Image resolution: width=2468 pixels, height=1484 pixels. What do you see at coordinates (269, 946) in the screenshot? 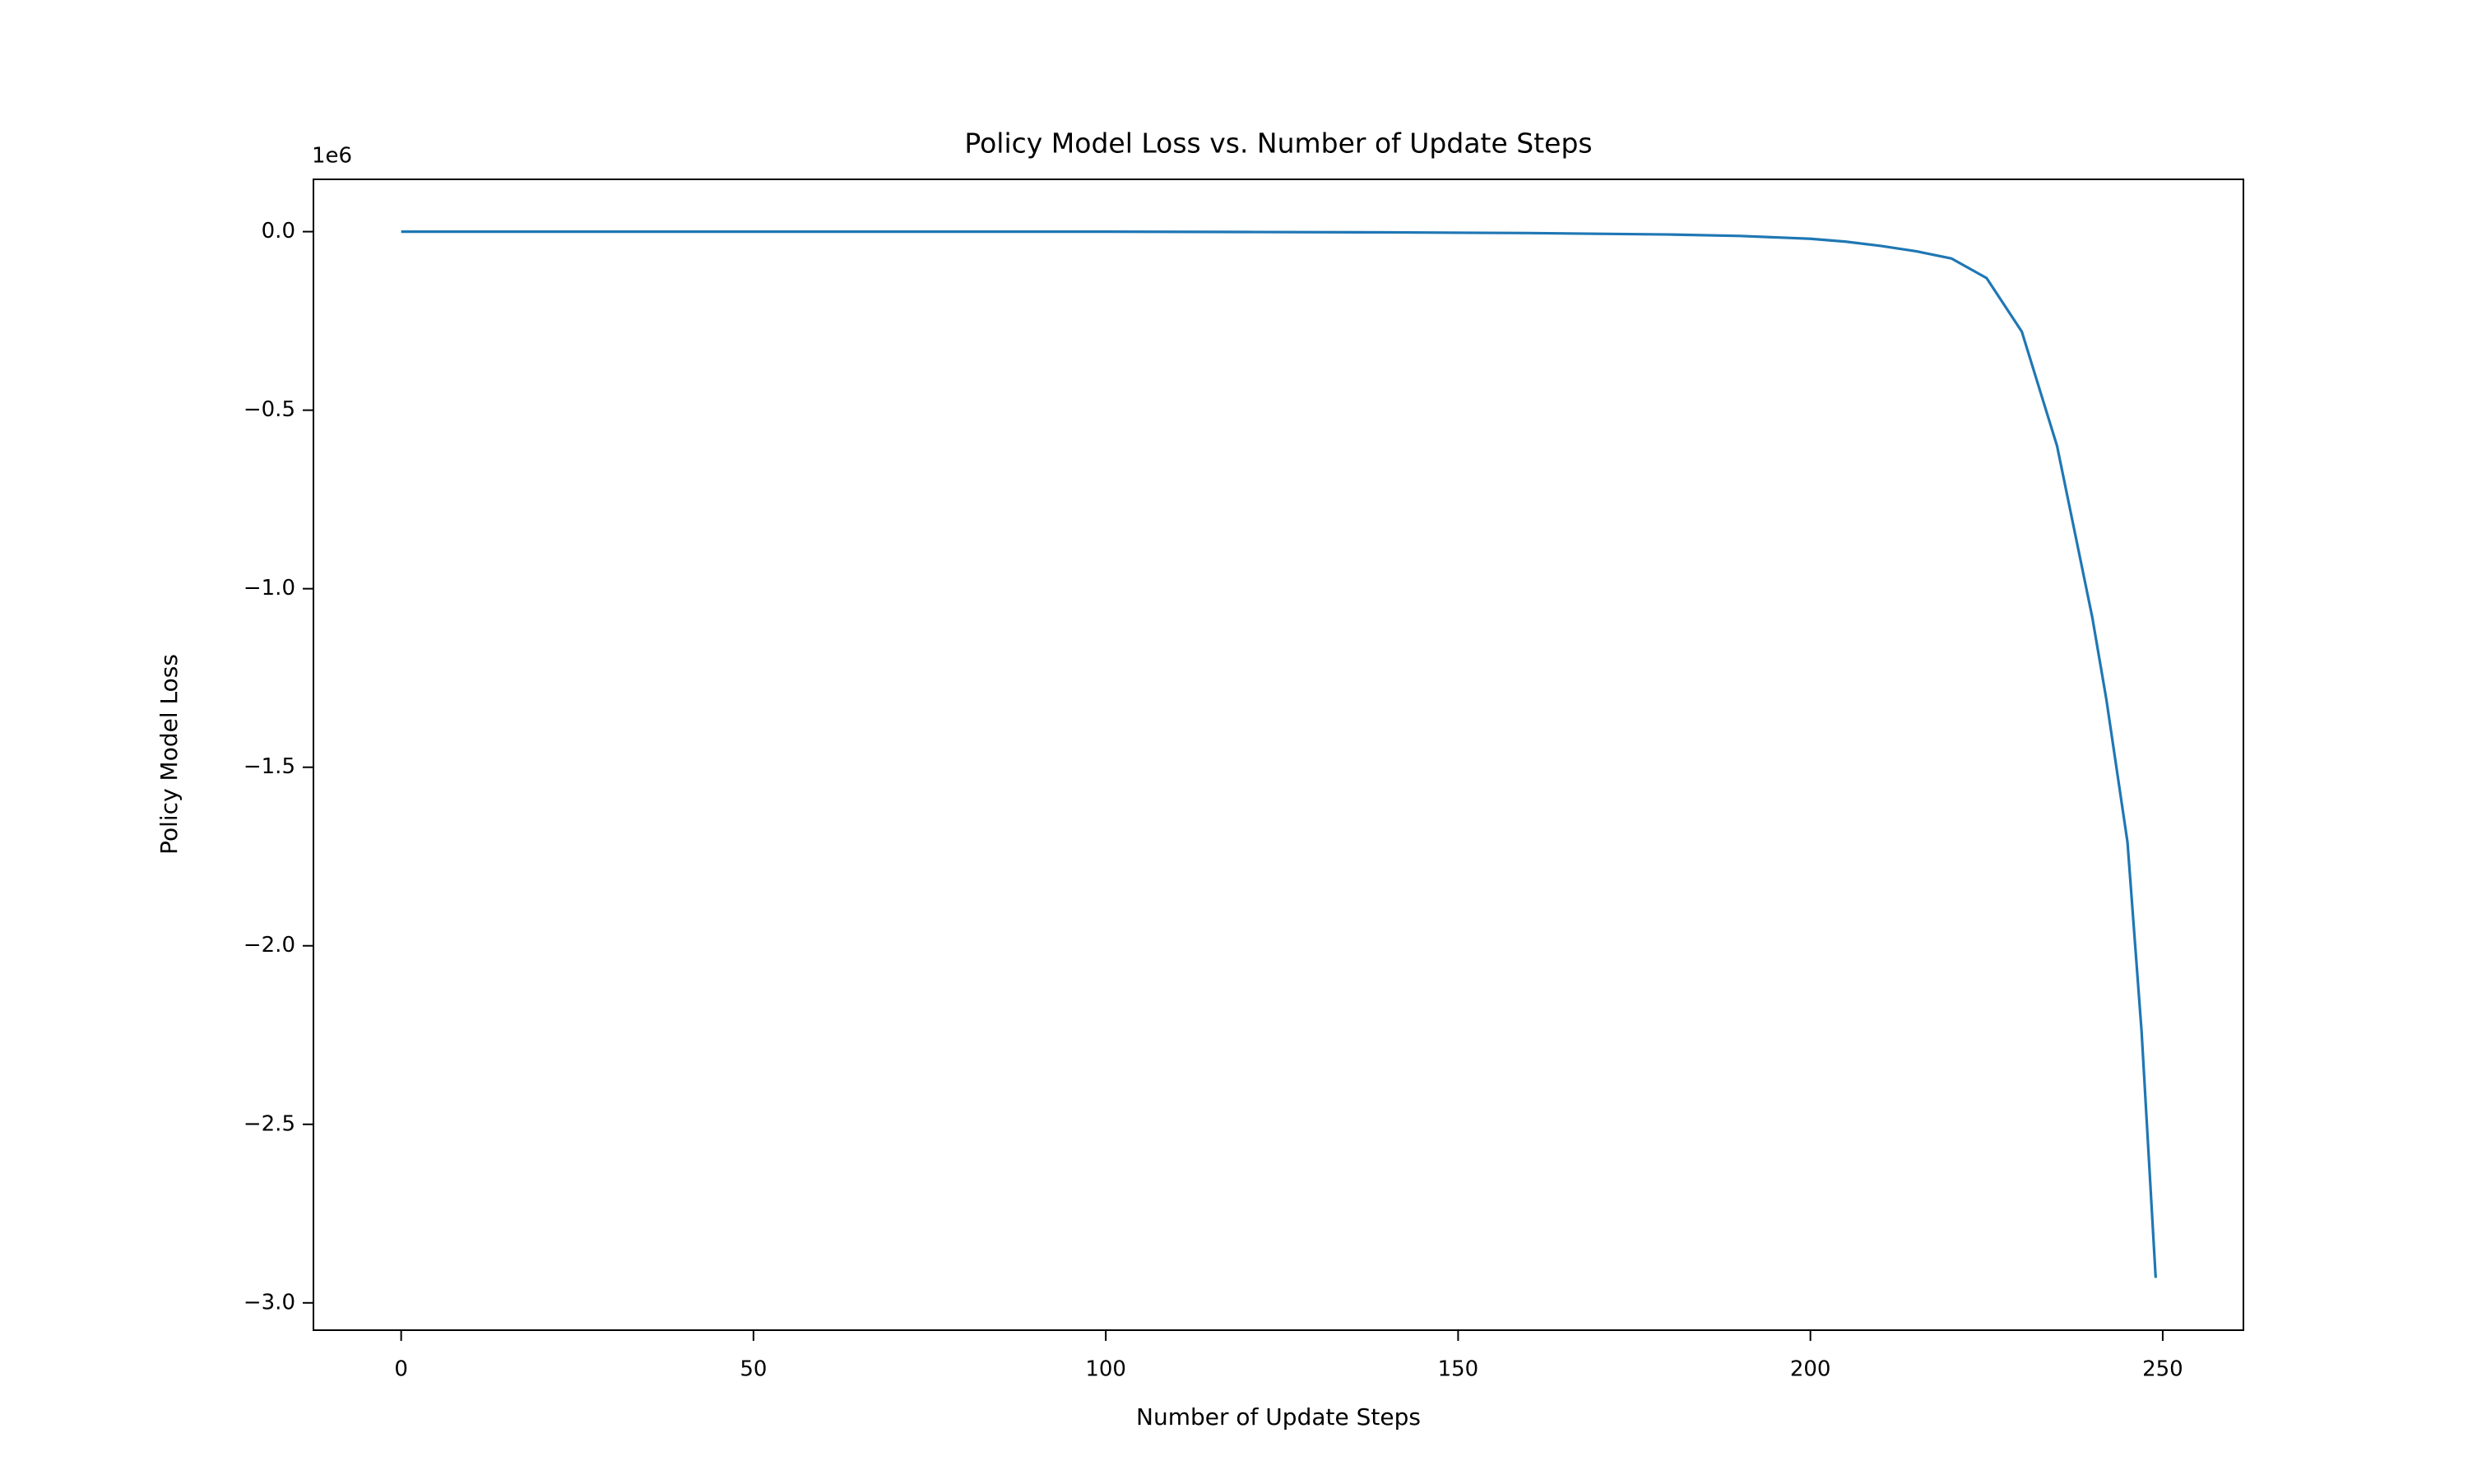
I see `y-tick-label: −2.0` at bounding box center [269, 946].